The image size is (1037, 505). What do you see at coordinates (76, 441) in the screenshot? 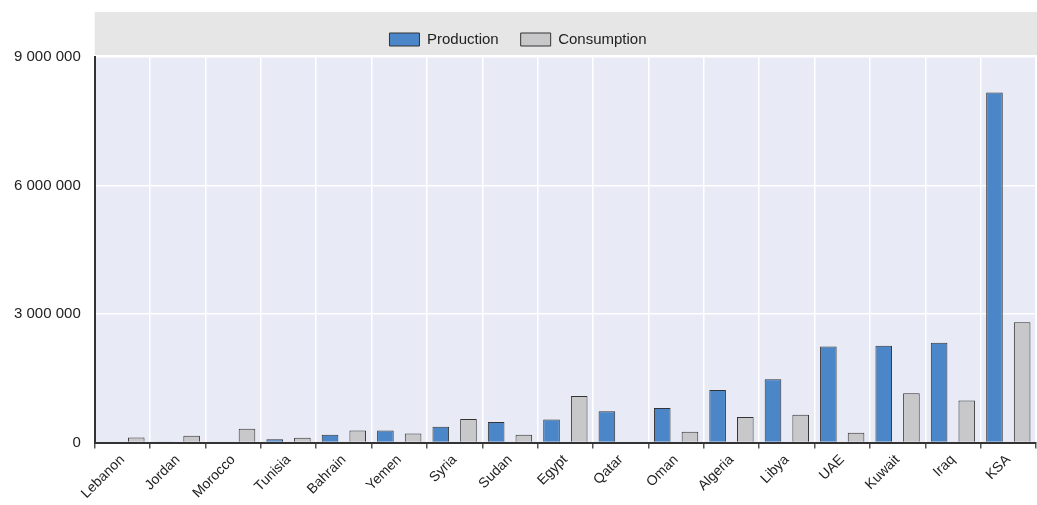
I see `y-tick-label: 0` at bounding box center [76, 441].